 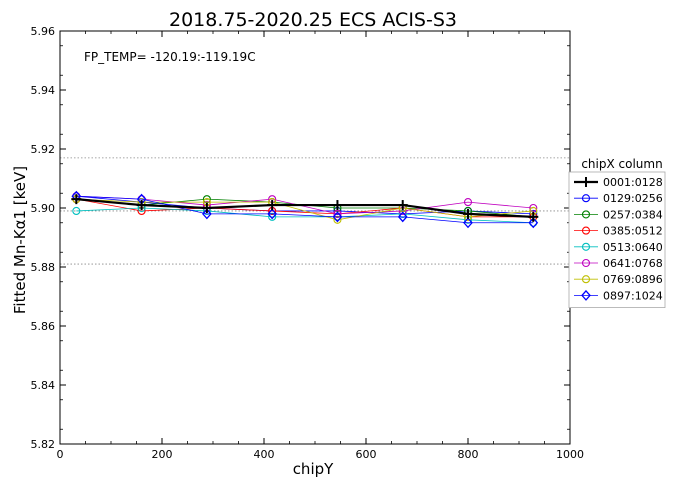 I want to click on data-point-0001:0128-1, so click(x=141, y=205).